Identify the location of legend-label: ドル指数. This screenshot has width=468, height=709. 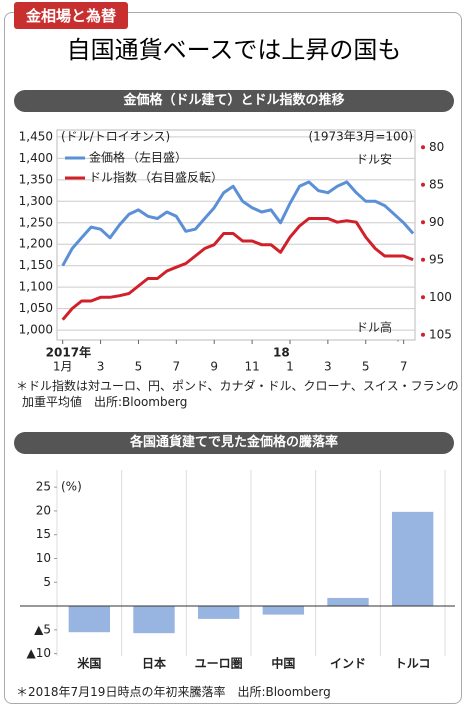
(113, 177).